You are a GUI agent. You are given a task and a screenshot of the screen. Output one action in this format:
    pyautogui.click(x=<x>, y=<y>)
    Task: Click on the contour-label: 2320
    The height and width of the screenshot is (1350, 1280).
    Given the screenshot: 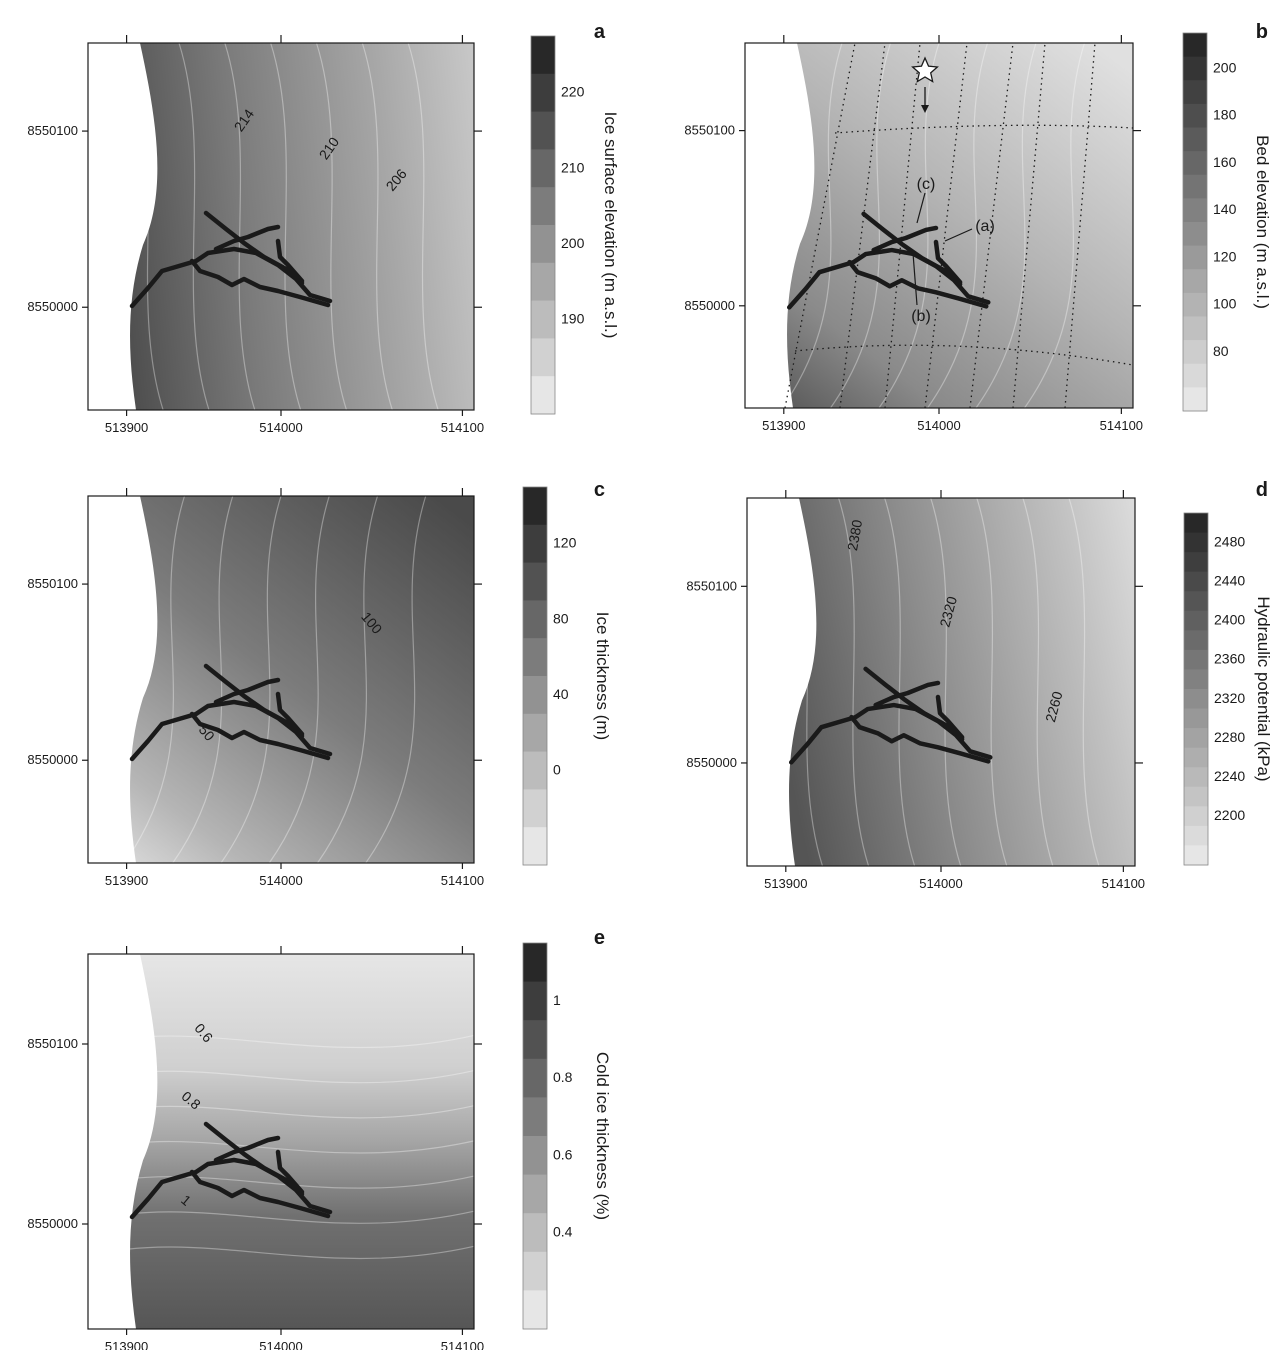 What is the action you would take?
    pyautogui.click(x=948, y=611)
    